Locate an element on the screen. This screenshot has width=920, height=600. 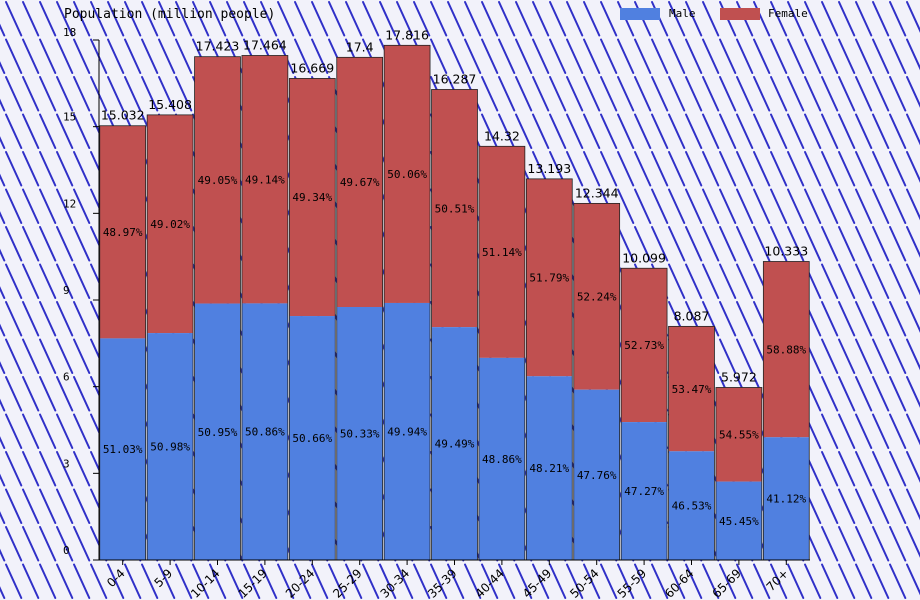
male-percent-label: 50.86% is located at coordinates (265, 432).